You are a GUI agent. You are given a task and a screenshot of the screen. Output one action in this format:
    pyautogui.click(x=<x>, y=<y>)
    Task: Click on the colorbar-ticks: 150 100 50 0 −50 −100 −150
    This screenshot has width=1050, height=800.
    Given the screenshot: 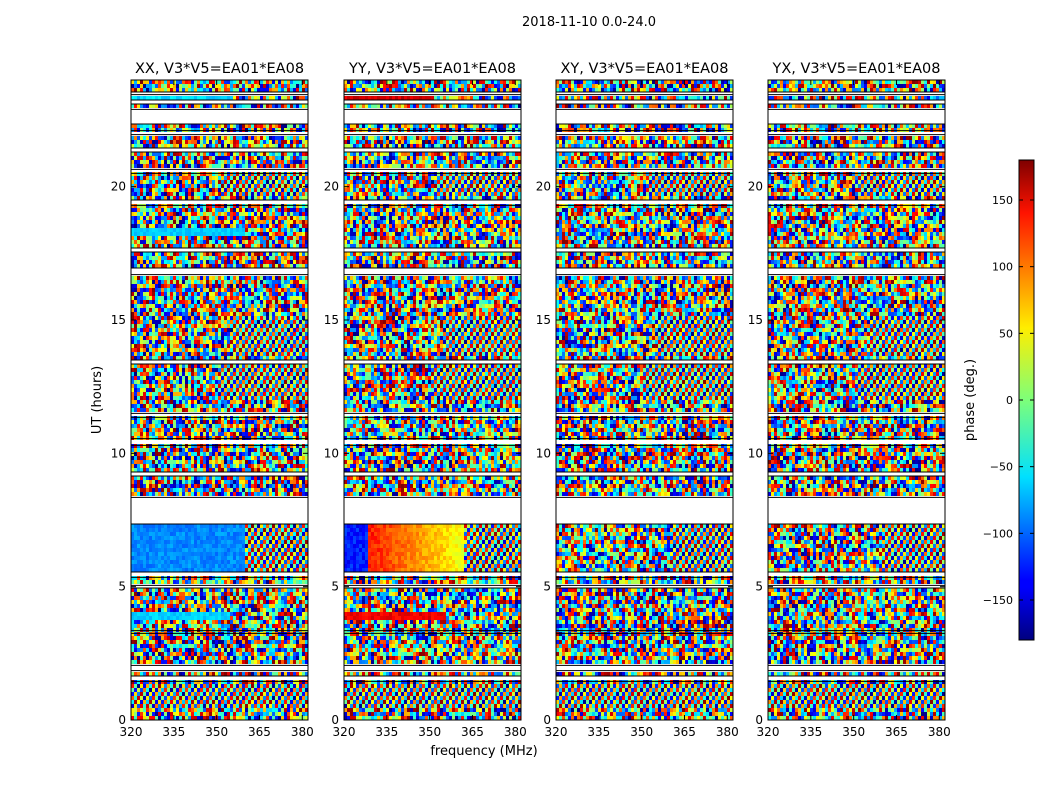 What is the action you would take?
    pyautogui.click(x=1008, y=400)
    